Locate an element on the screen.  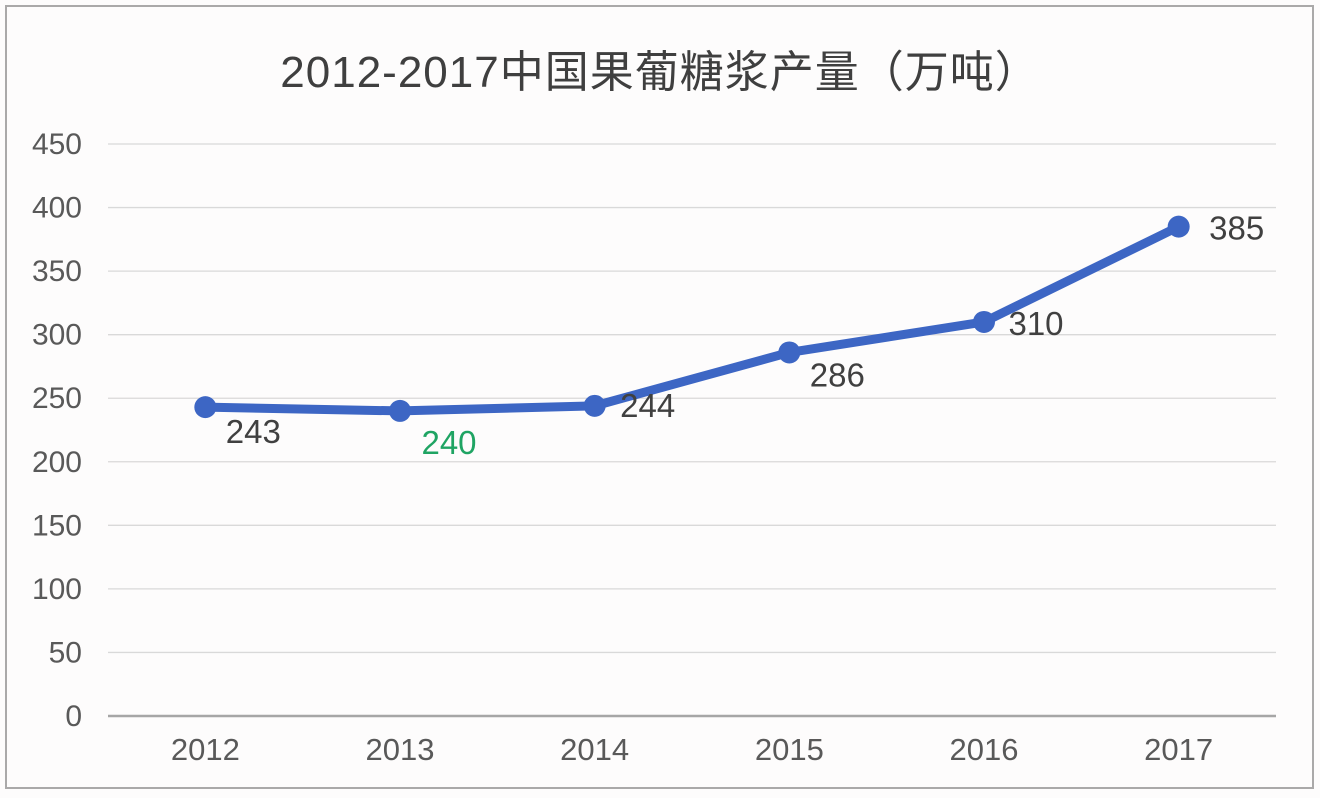
y-axis-tick-label: 250 is located at coordinates (57, 398).